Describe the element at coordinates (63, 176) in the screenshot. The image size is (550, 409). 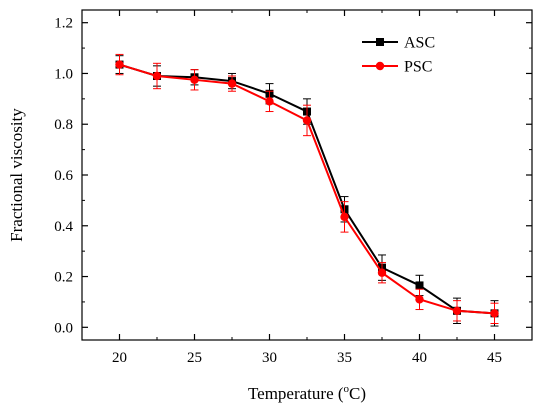
I see `y-tick-label: 0.6` at that location.